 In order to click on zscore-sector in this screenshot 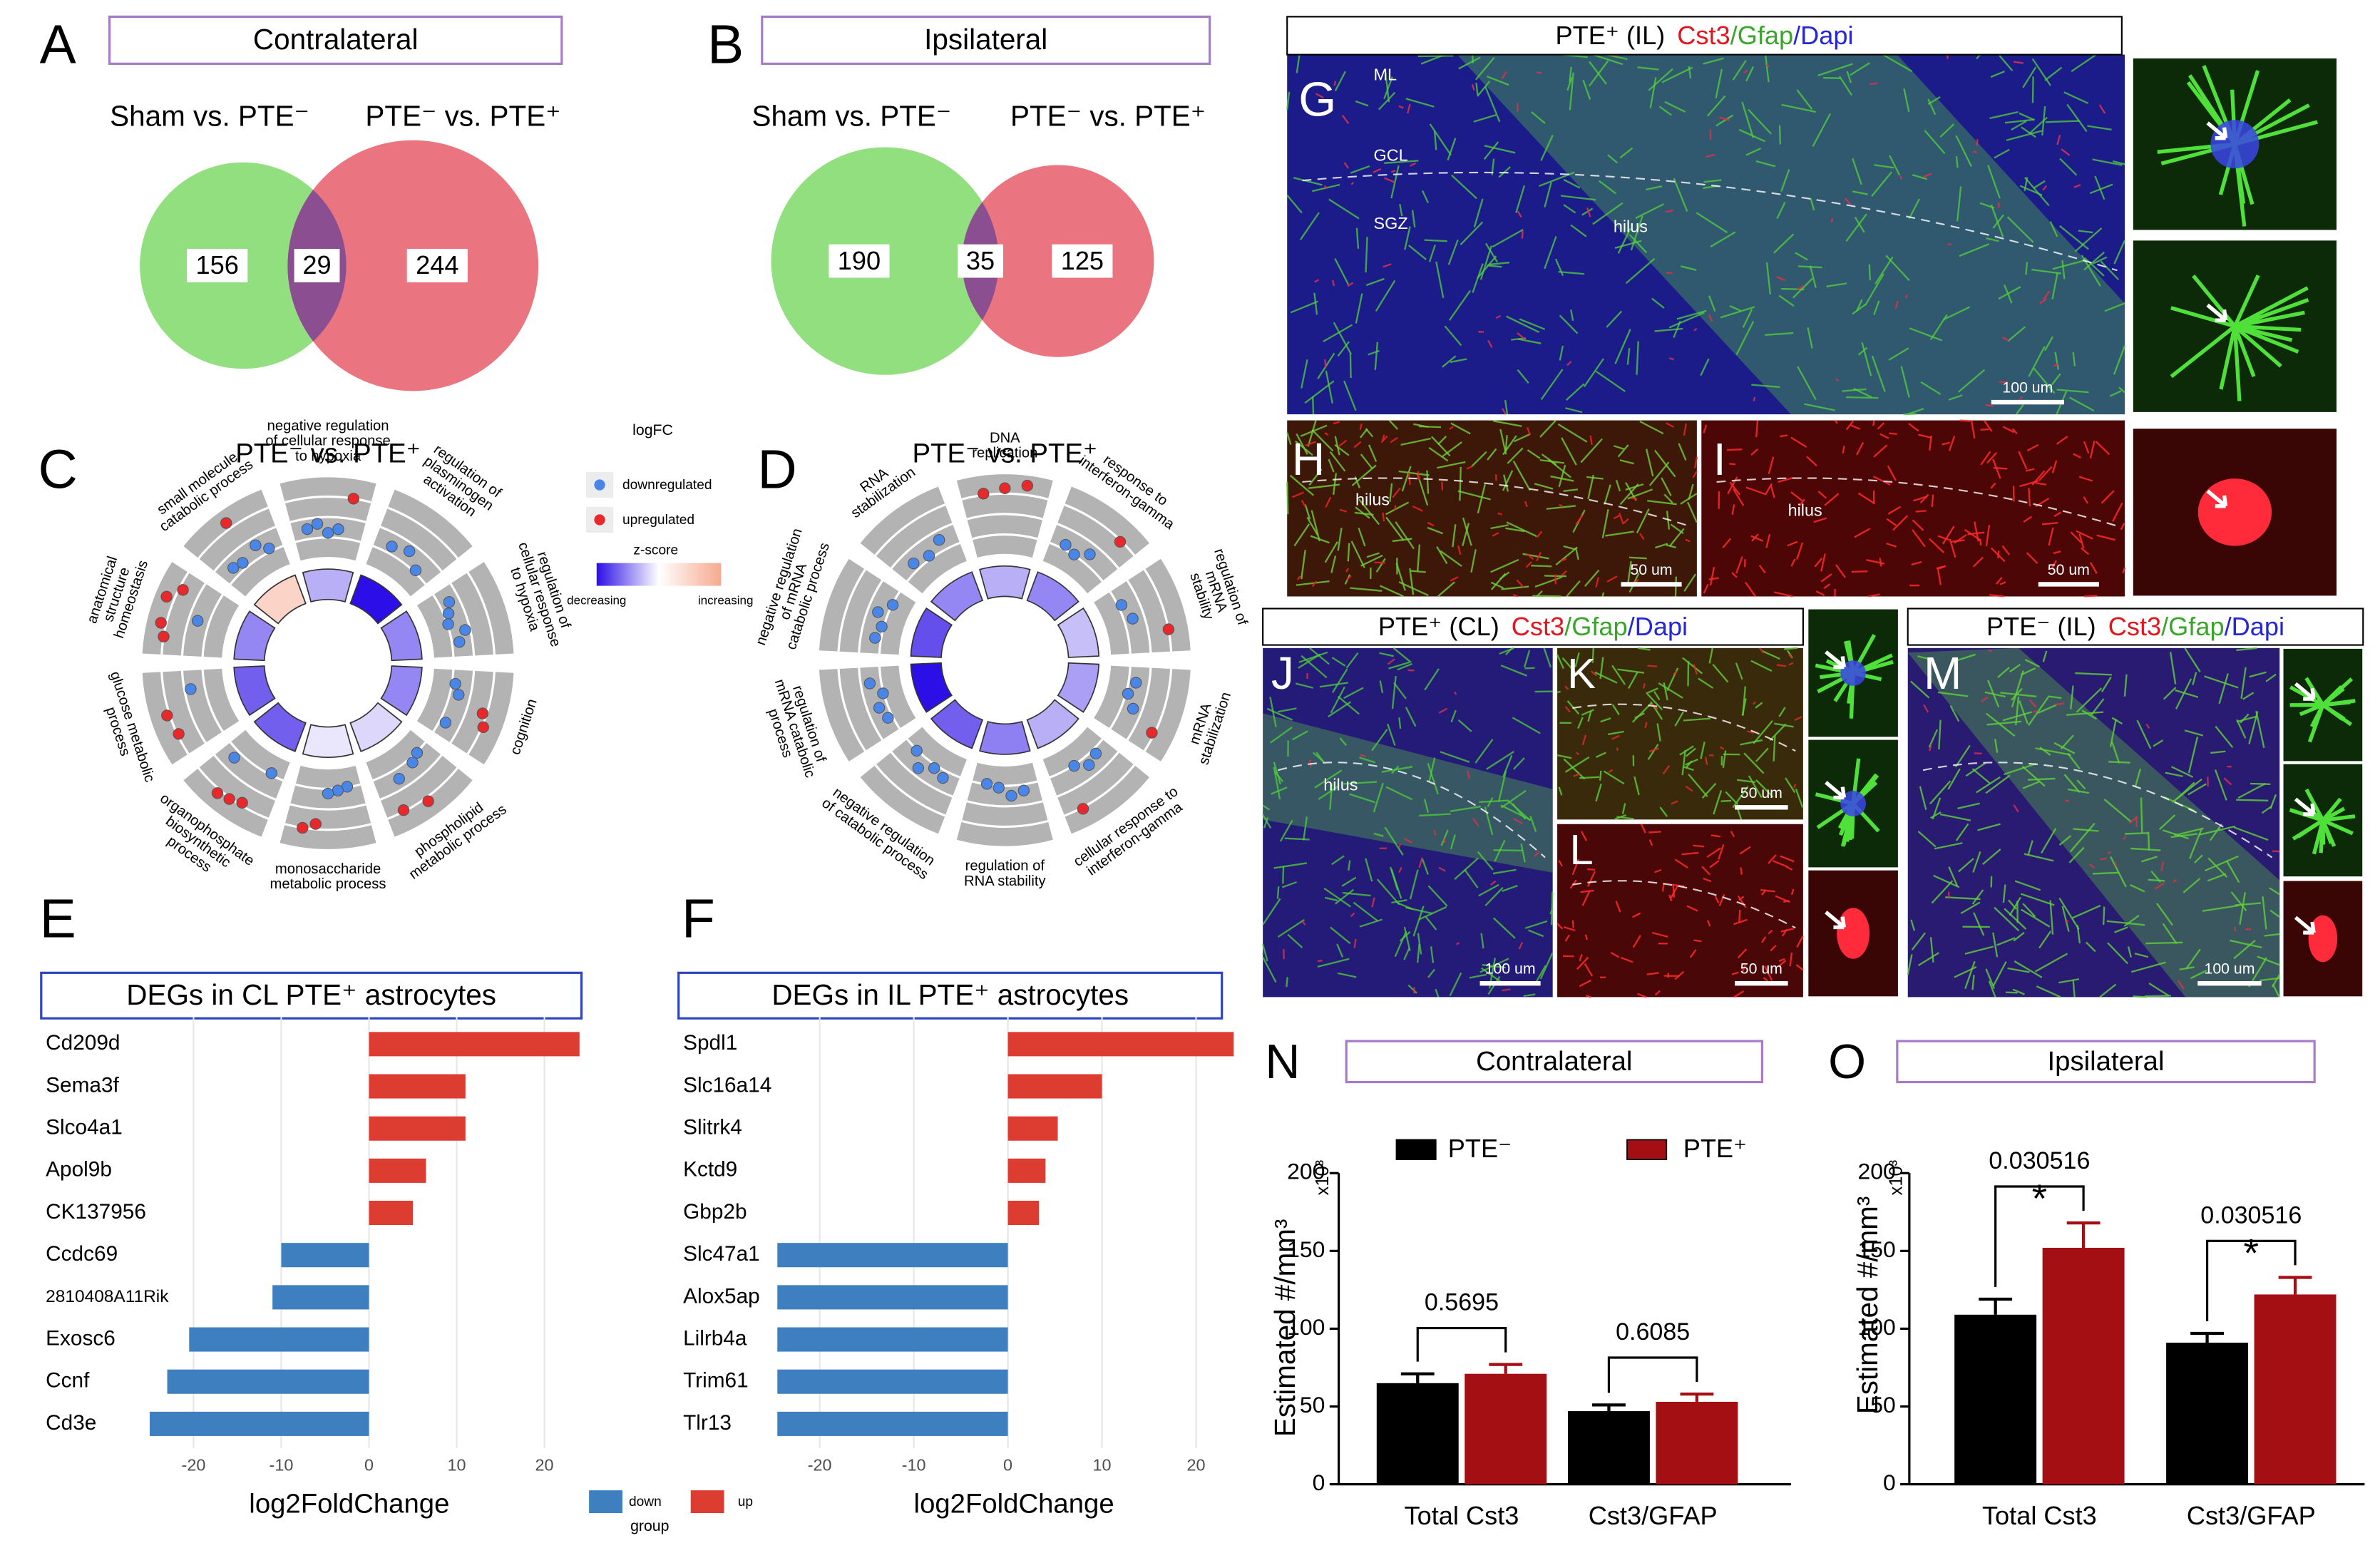, I will do `click(957, 724)`.